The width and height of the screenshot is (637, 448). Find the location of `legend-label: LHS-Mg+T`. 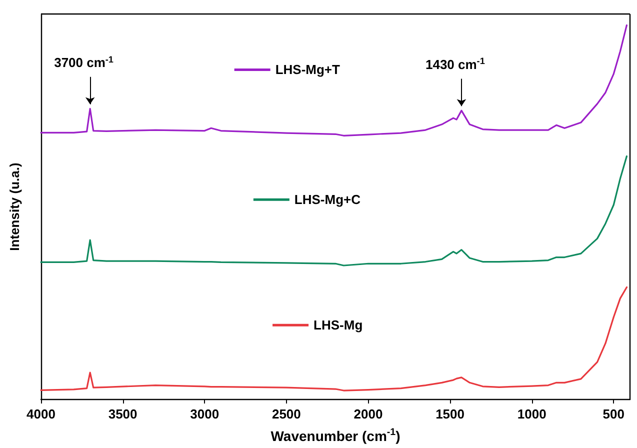

legend-label: LHS-Mg+T is located at coordinates (307, 70).